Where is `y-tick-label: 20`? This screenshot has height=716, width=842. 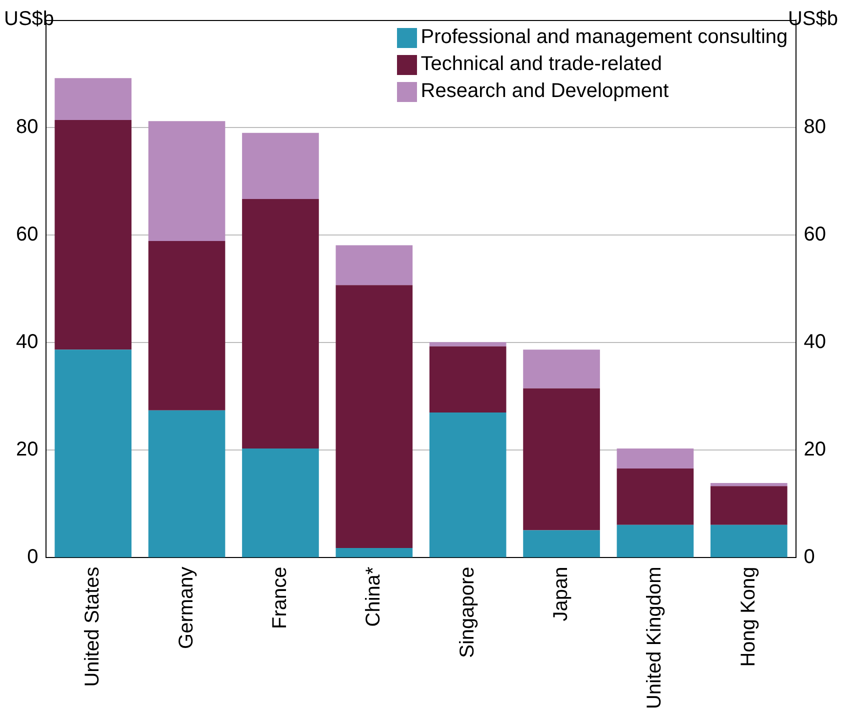 y-tick-label: 20 is located at coordinates (27, 449).